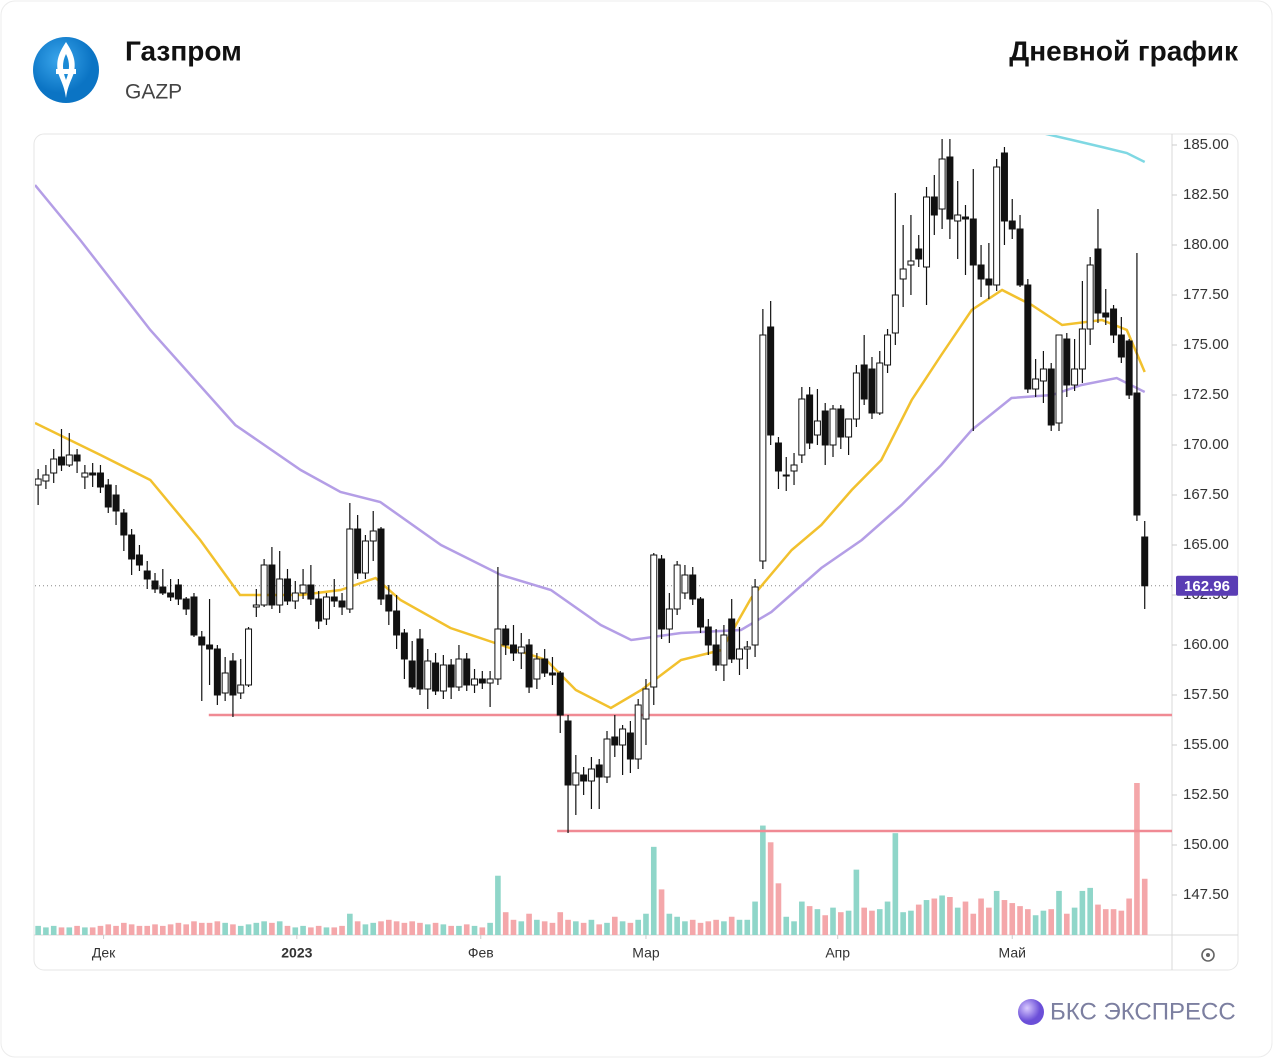  What do you see at coordinates (1206, 694) in the screenshot?
I see `y-tick-label: 157.50` at bounding box center [1206, 694].